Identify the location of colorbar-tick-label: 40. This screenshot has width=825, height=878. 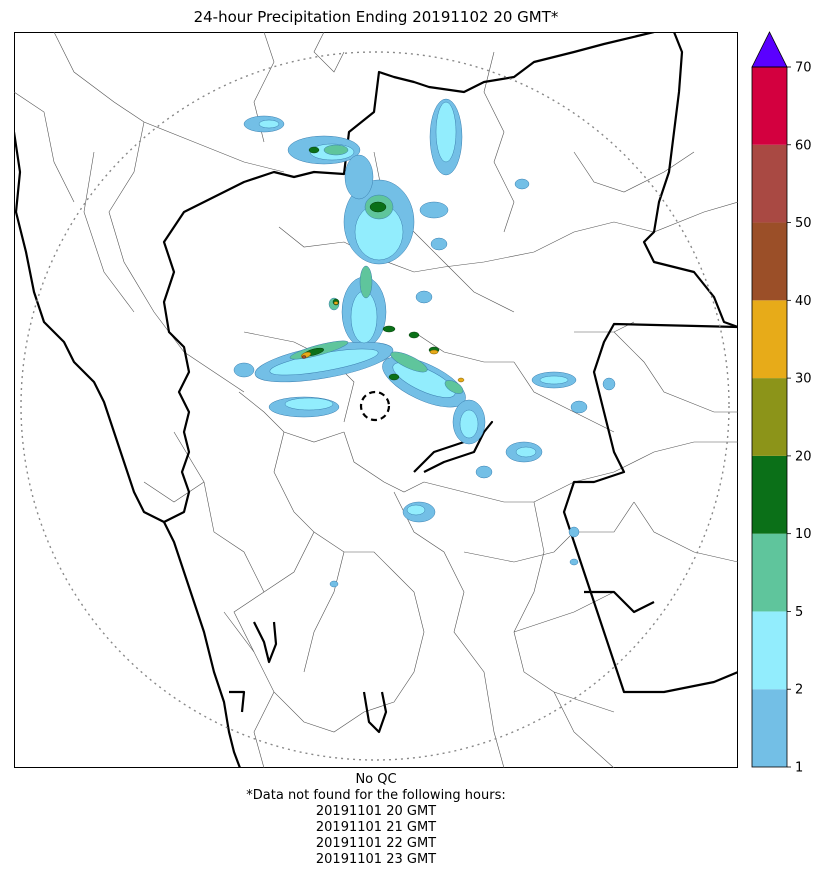
(803, 301).